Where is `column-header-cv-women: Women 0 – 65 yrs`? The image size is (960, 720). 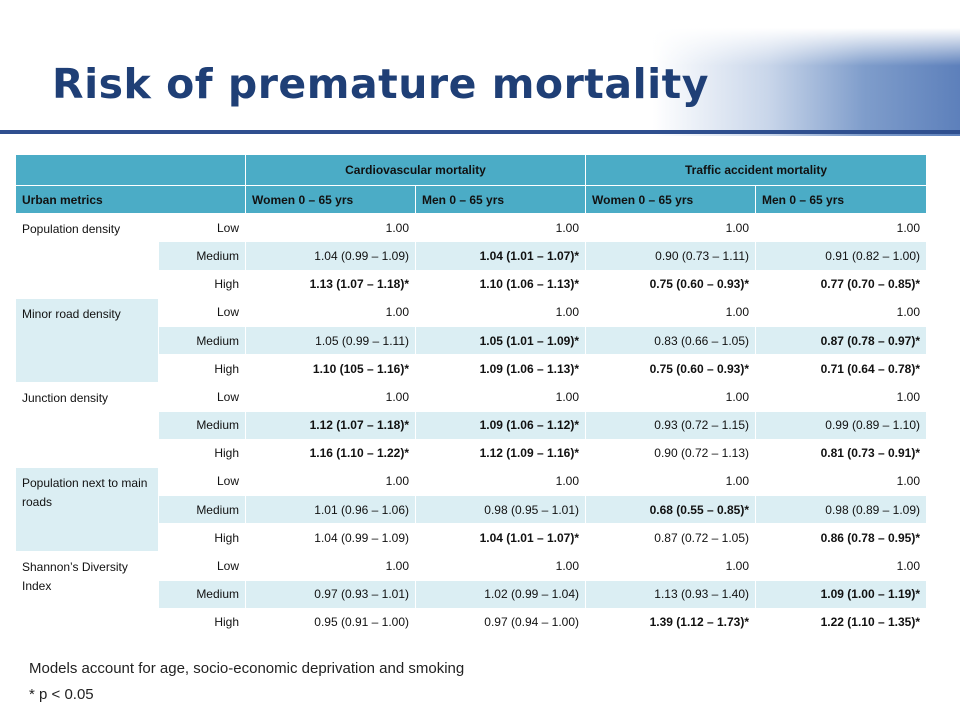
column-header-cv-women: Women 0 – 65 yrs is located at coordinates (330, 199).